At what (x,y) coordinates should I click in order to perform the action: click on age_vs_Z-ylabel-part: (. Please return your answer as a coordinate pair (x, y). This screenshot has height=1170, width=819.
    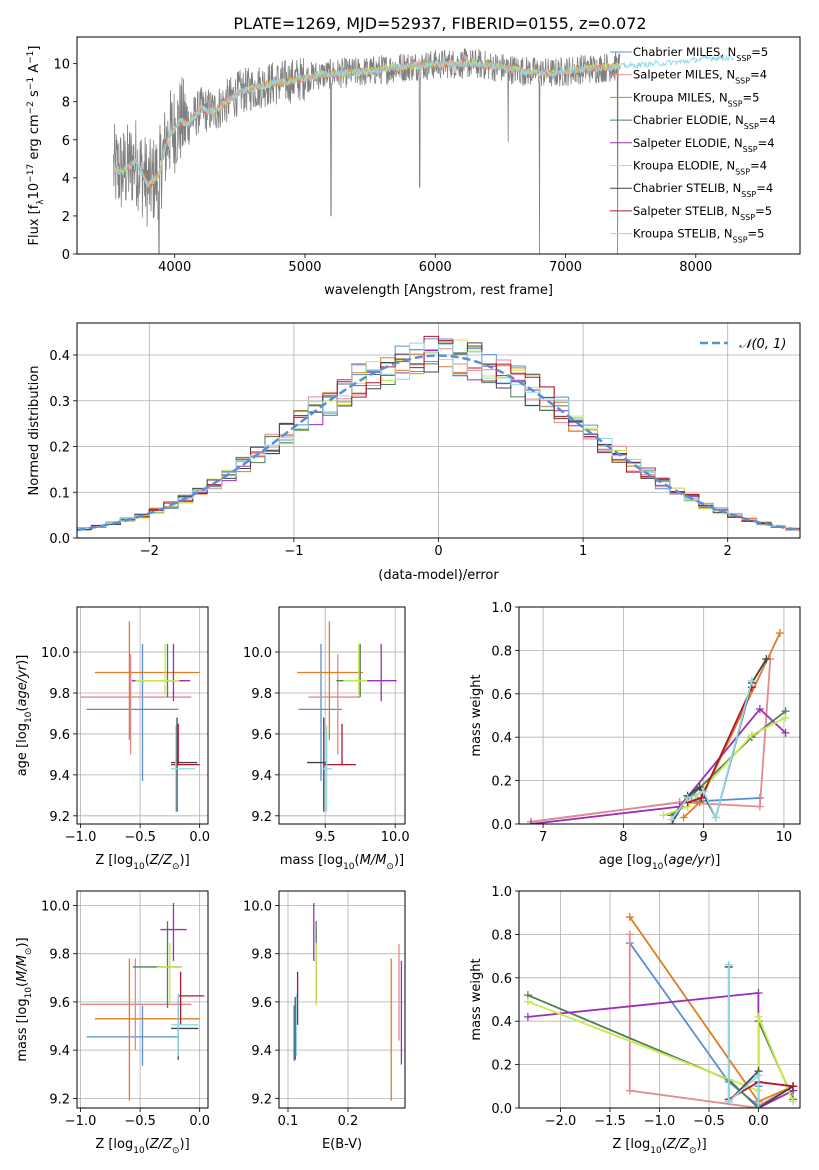
    Looking at the image, I should click on (22, 709).